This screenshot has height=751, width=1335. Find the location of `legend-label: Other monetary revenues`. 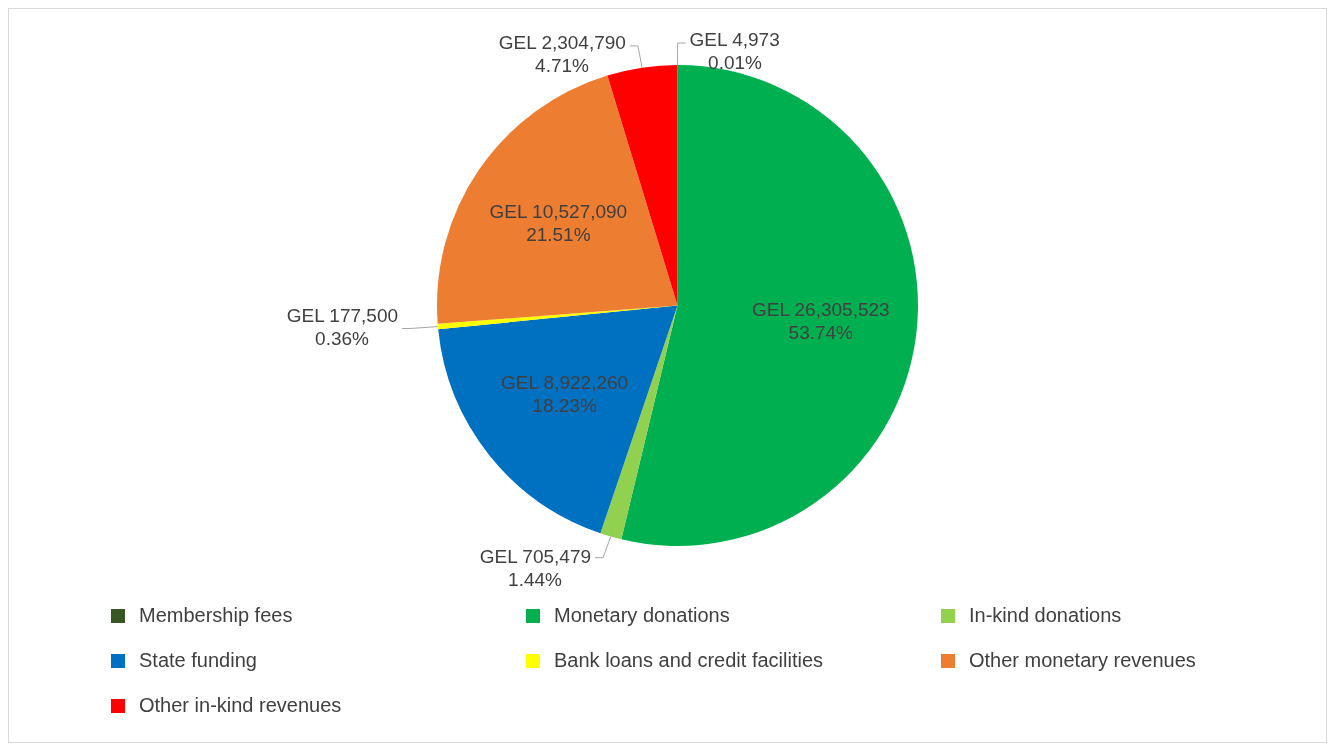

legend-label: Other monetary revenues is located at coordinates (1082, 660).